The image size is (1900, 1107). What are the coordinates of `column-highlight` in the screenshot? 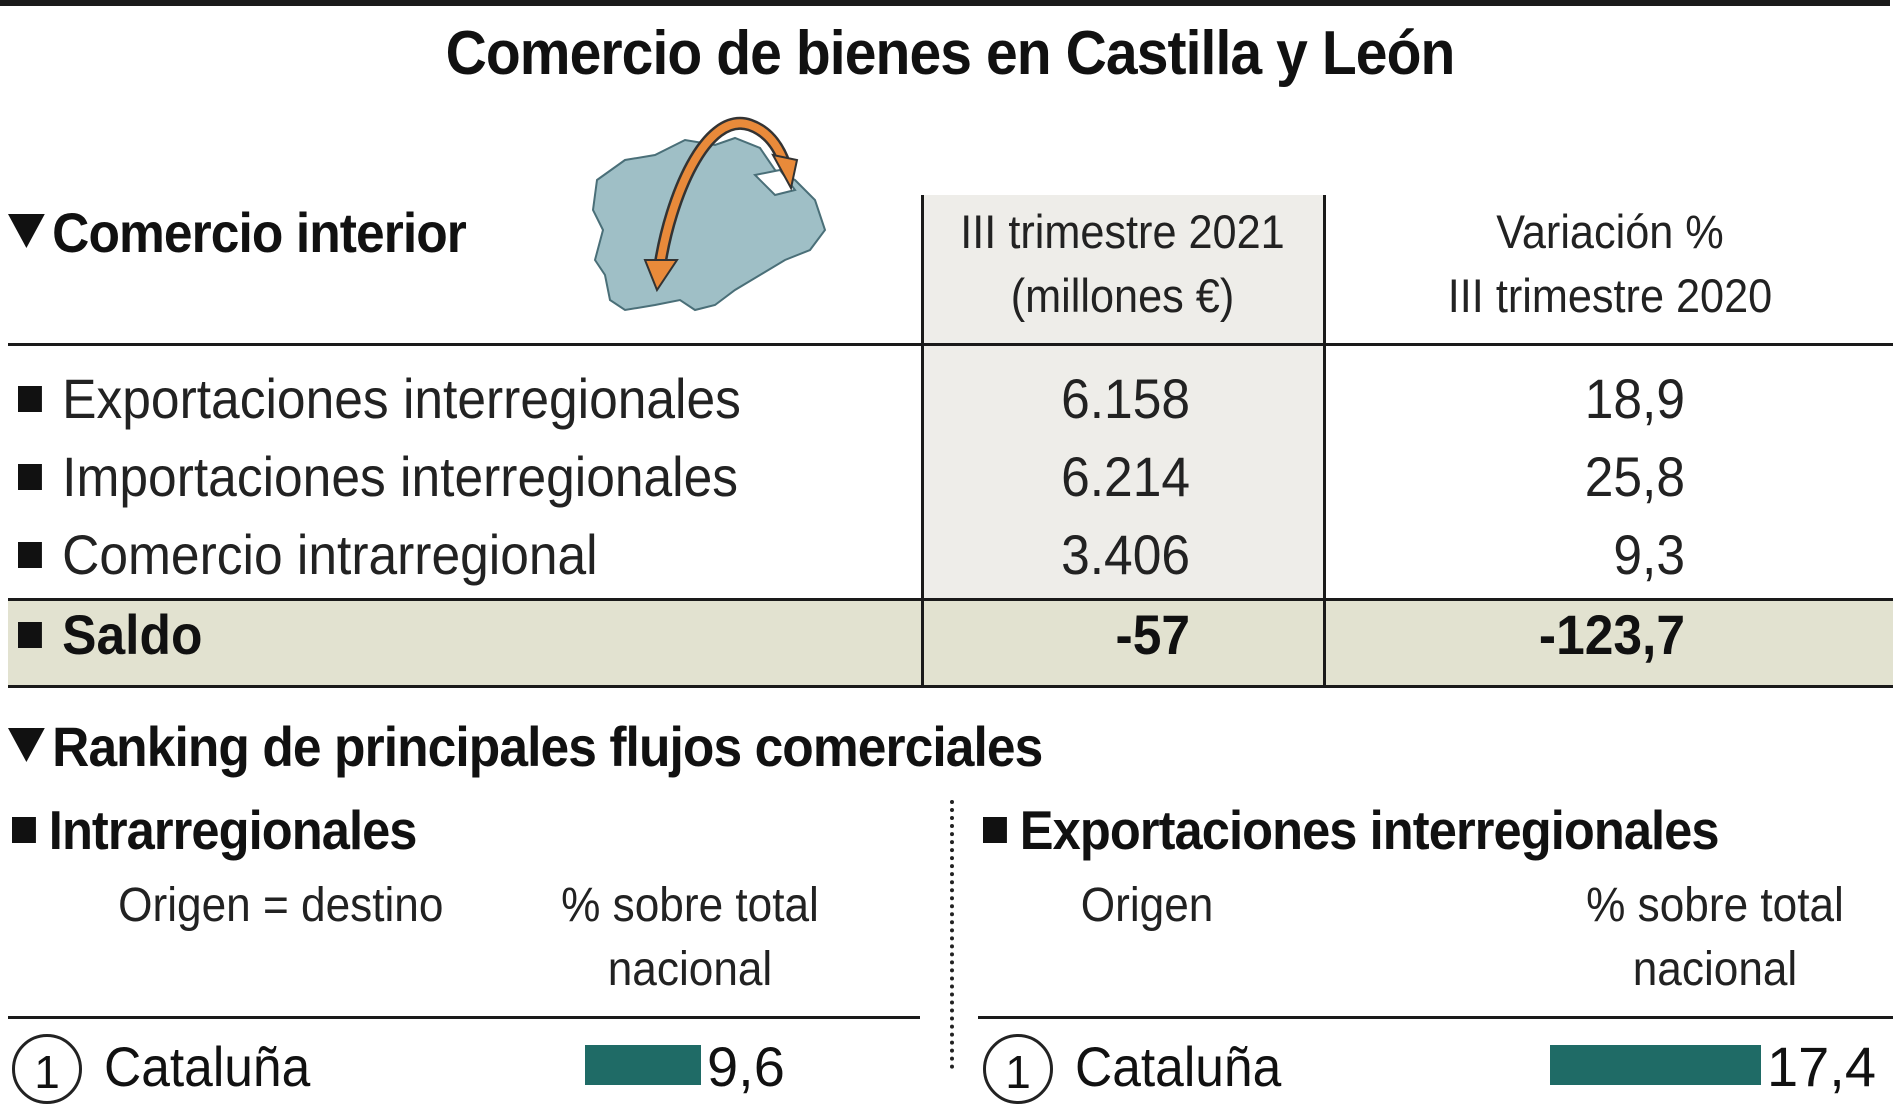 It's located at (1123, 397).